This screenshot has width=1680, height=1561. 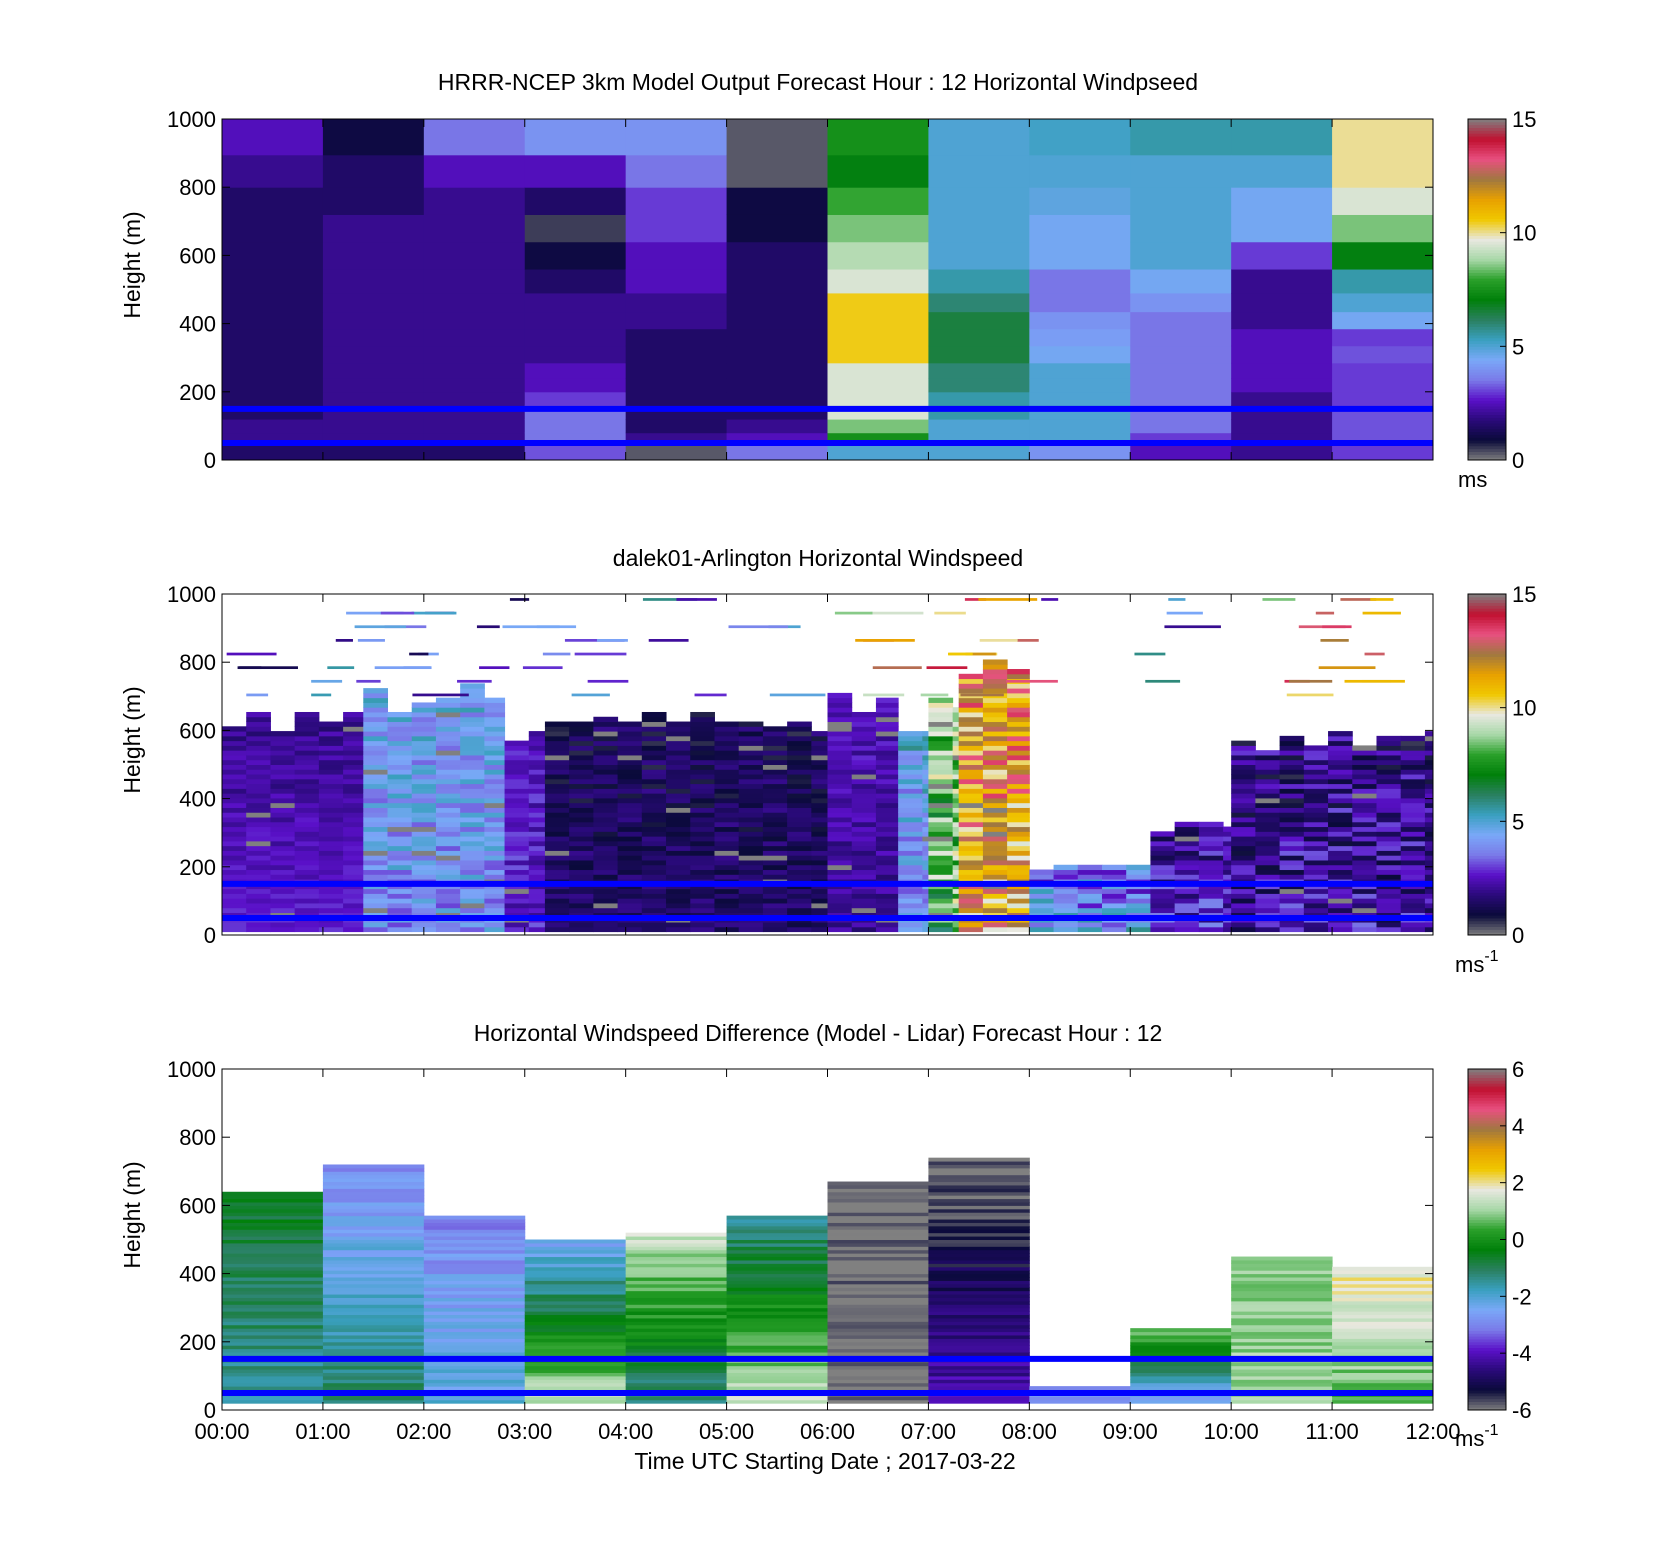 I want to click on panel-model-colorbar-unit: ms, so click(x=1472, y=479).